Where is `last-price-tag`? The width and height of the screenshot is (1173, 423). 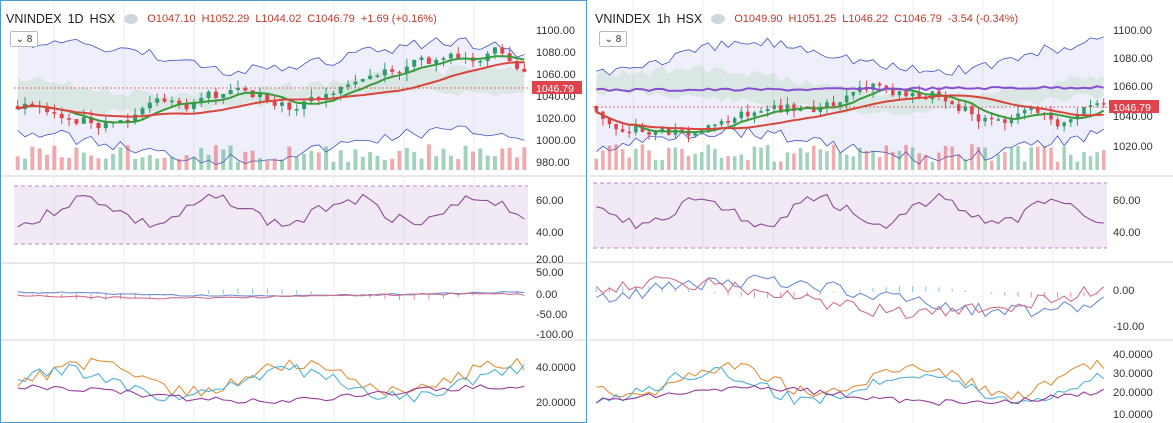
last-price-tag is located at coordinates (557, 87).